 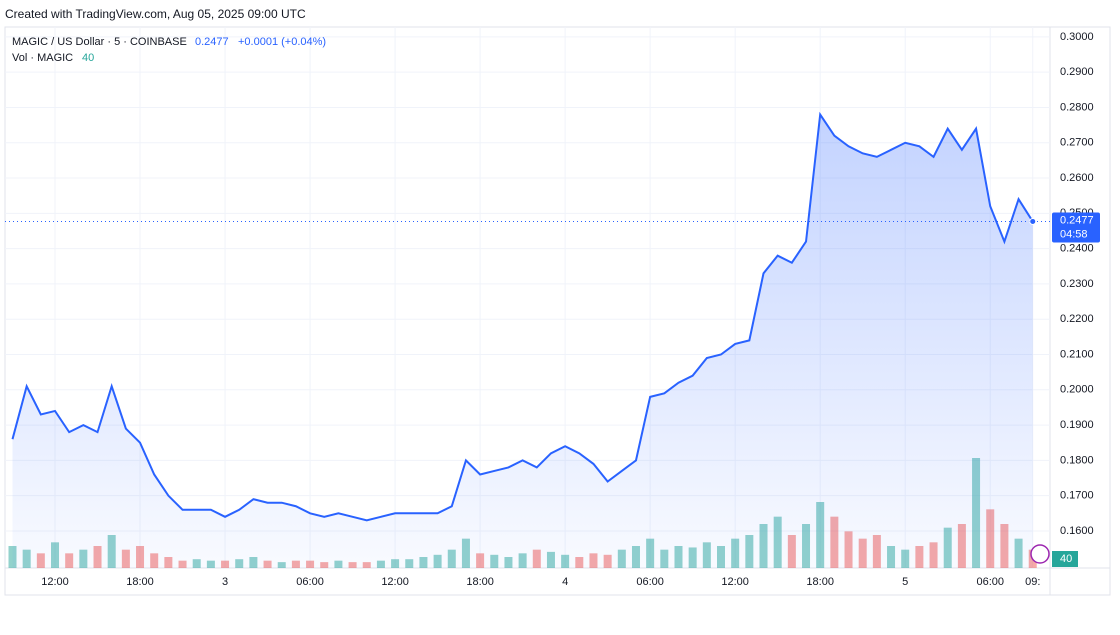 I want to click on last-price: 0.2477, so click(x=212, y=42).